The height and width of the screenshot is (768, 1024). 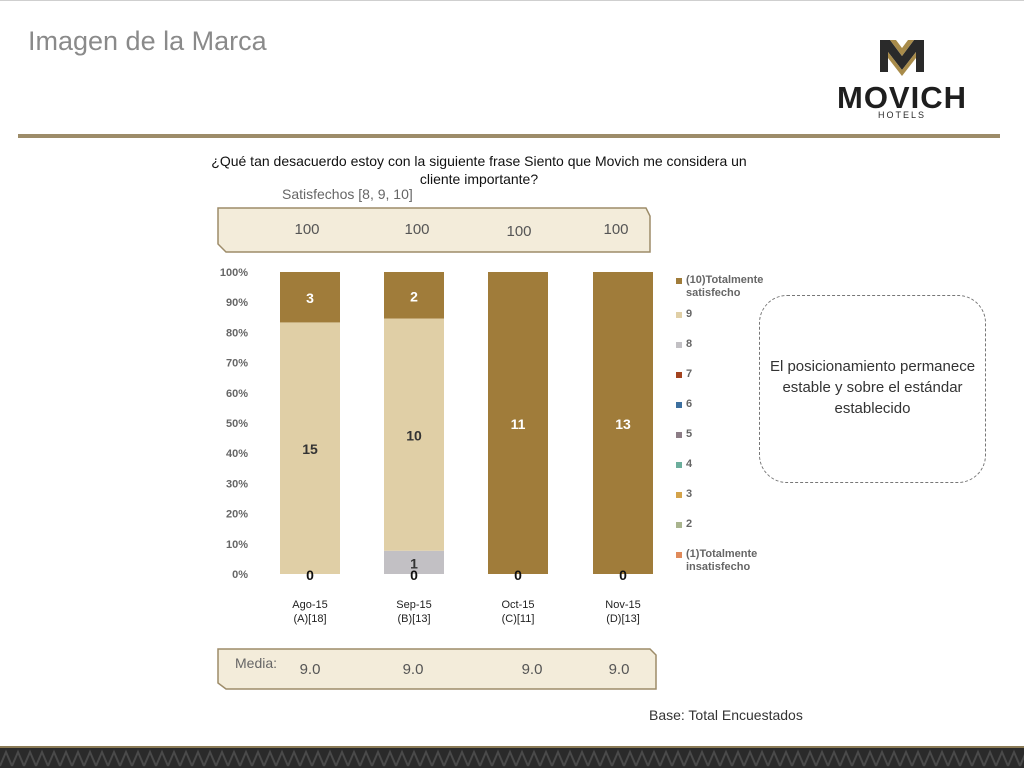 I want to click on data-label: 15, so click(x=310, y=449).